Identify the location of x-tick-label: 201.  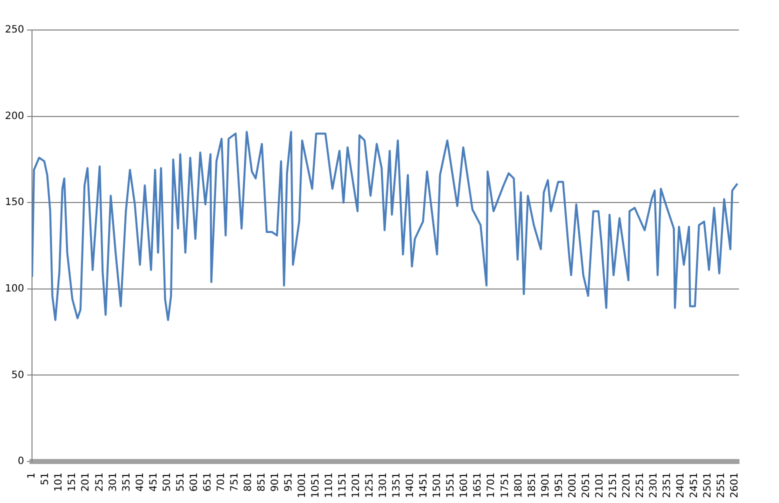
(86, 482).